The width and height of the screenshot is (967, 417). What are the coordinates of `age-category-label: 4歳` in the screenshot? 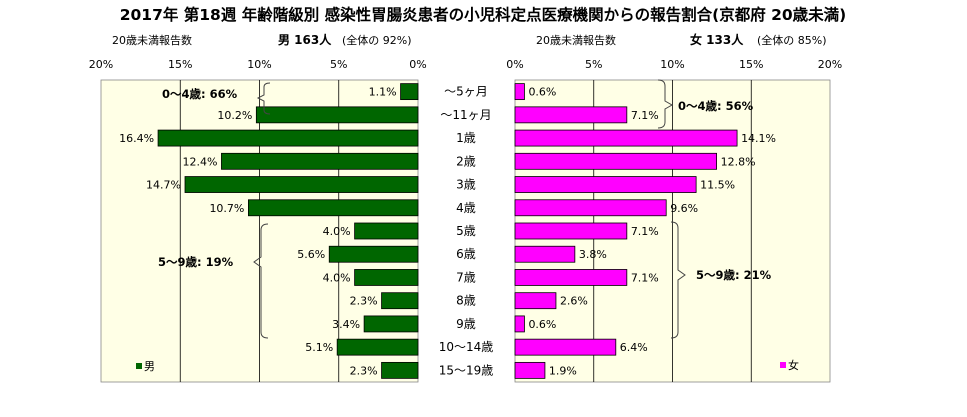 It's located at (466, 208).